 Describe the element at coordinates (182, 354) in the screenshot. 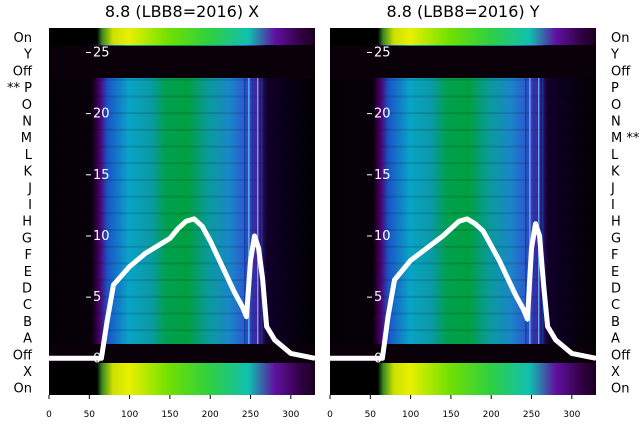

I see `off-band-bottom` at that location.